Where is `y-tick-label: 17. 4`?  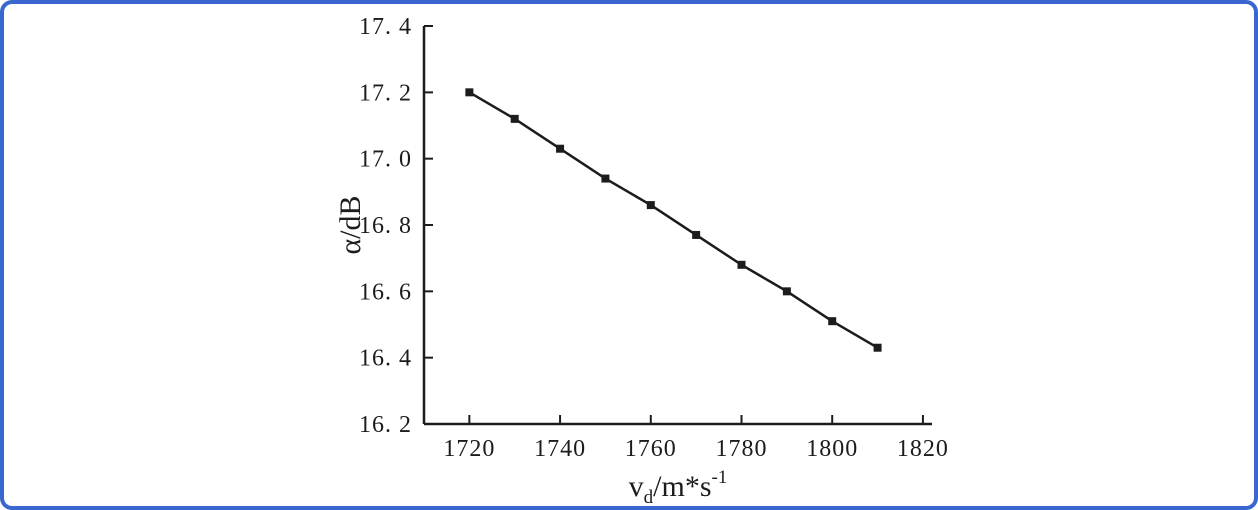 y-tick-label: 17. 4 is located at coordinates (385, 27).